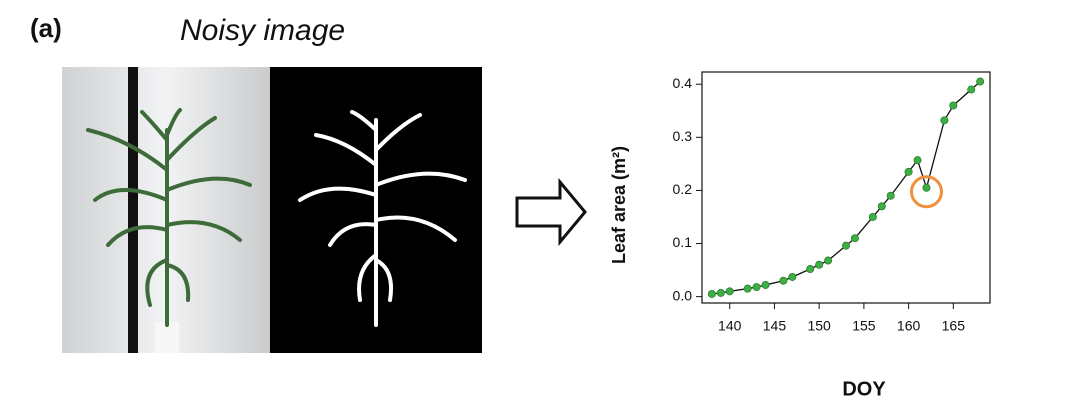 The width and height of the screenshot is (1080, 406). I want to click on y-tick-label: 0.3, so click(683, 136).